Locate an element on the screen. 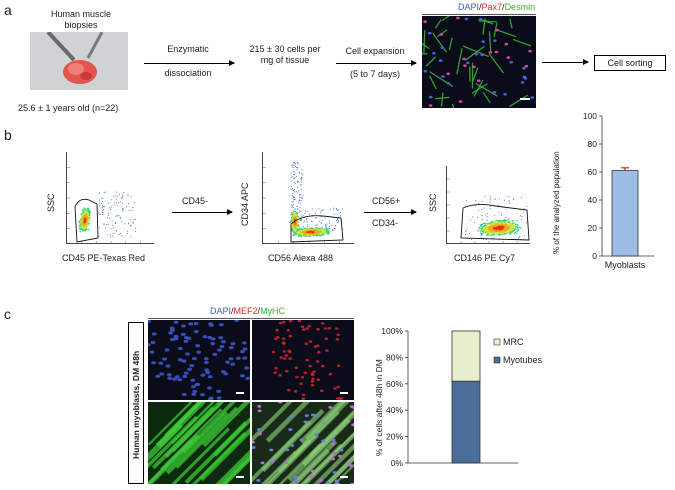  stack-segment-mrc is located at coordinates (466, 356).